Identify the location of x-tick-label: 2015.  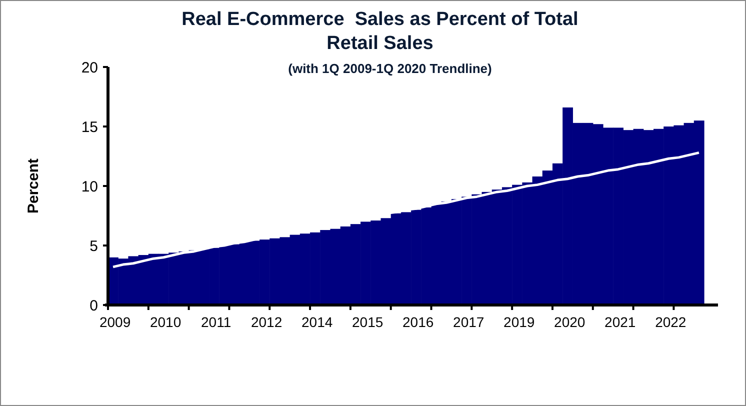
(368, 322).